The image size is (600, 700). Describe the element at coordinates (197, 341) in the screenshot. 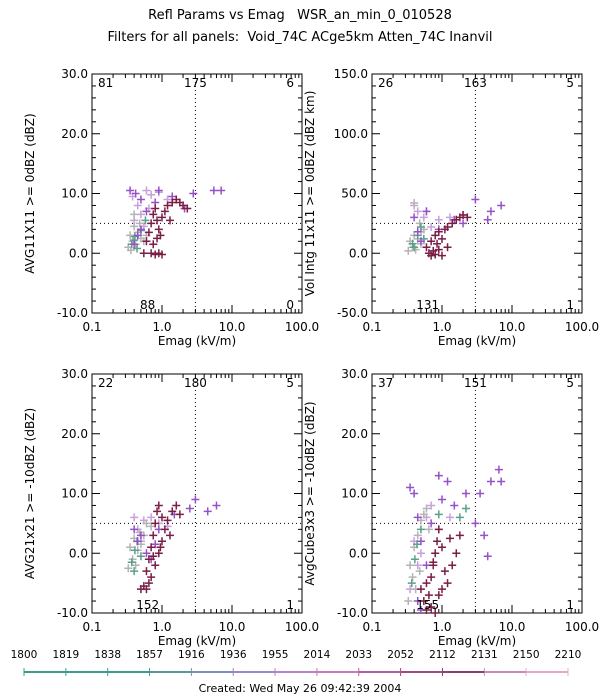

I see `x-axis-label: Emag (kV/m)` at that location.